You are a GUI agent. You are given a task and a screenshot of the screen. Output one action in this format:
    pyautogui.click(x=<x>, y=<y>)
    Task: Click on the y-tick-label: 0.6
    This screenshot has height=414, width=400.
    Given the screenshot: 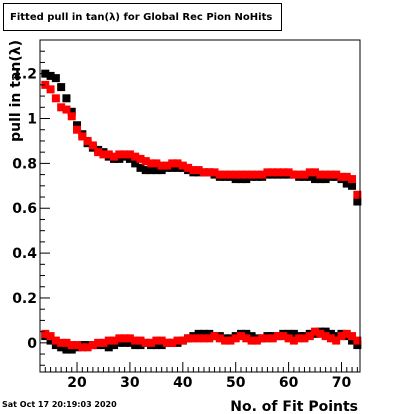 What is the action you would take?
    pyautogui.click(x=24, y=209)
    